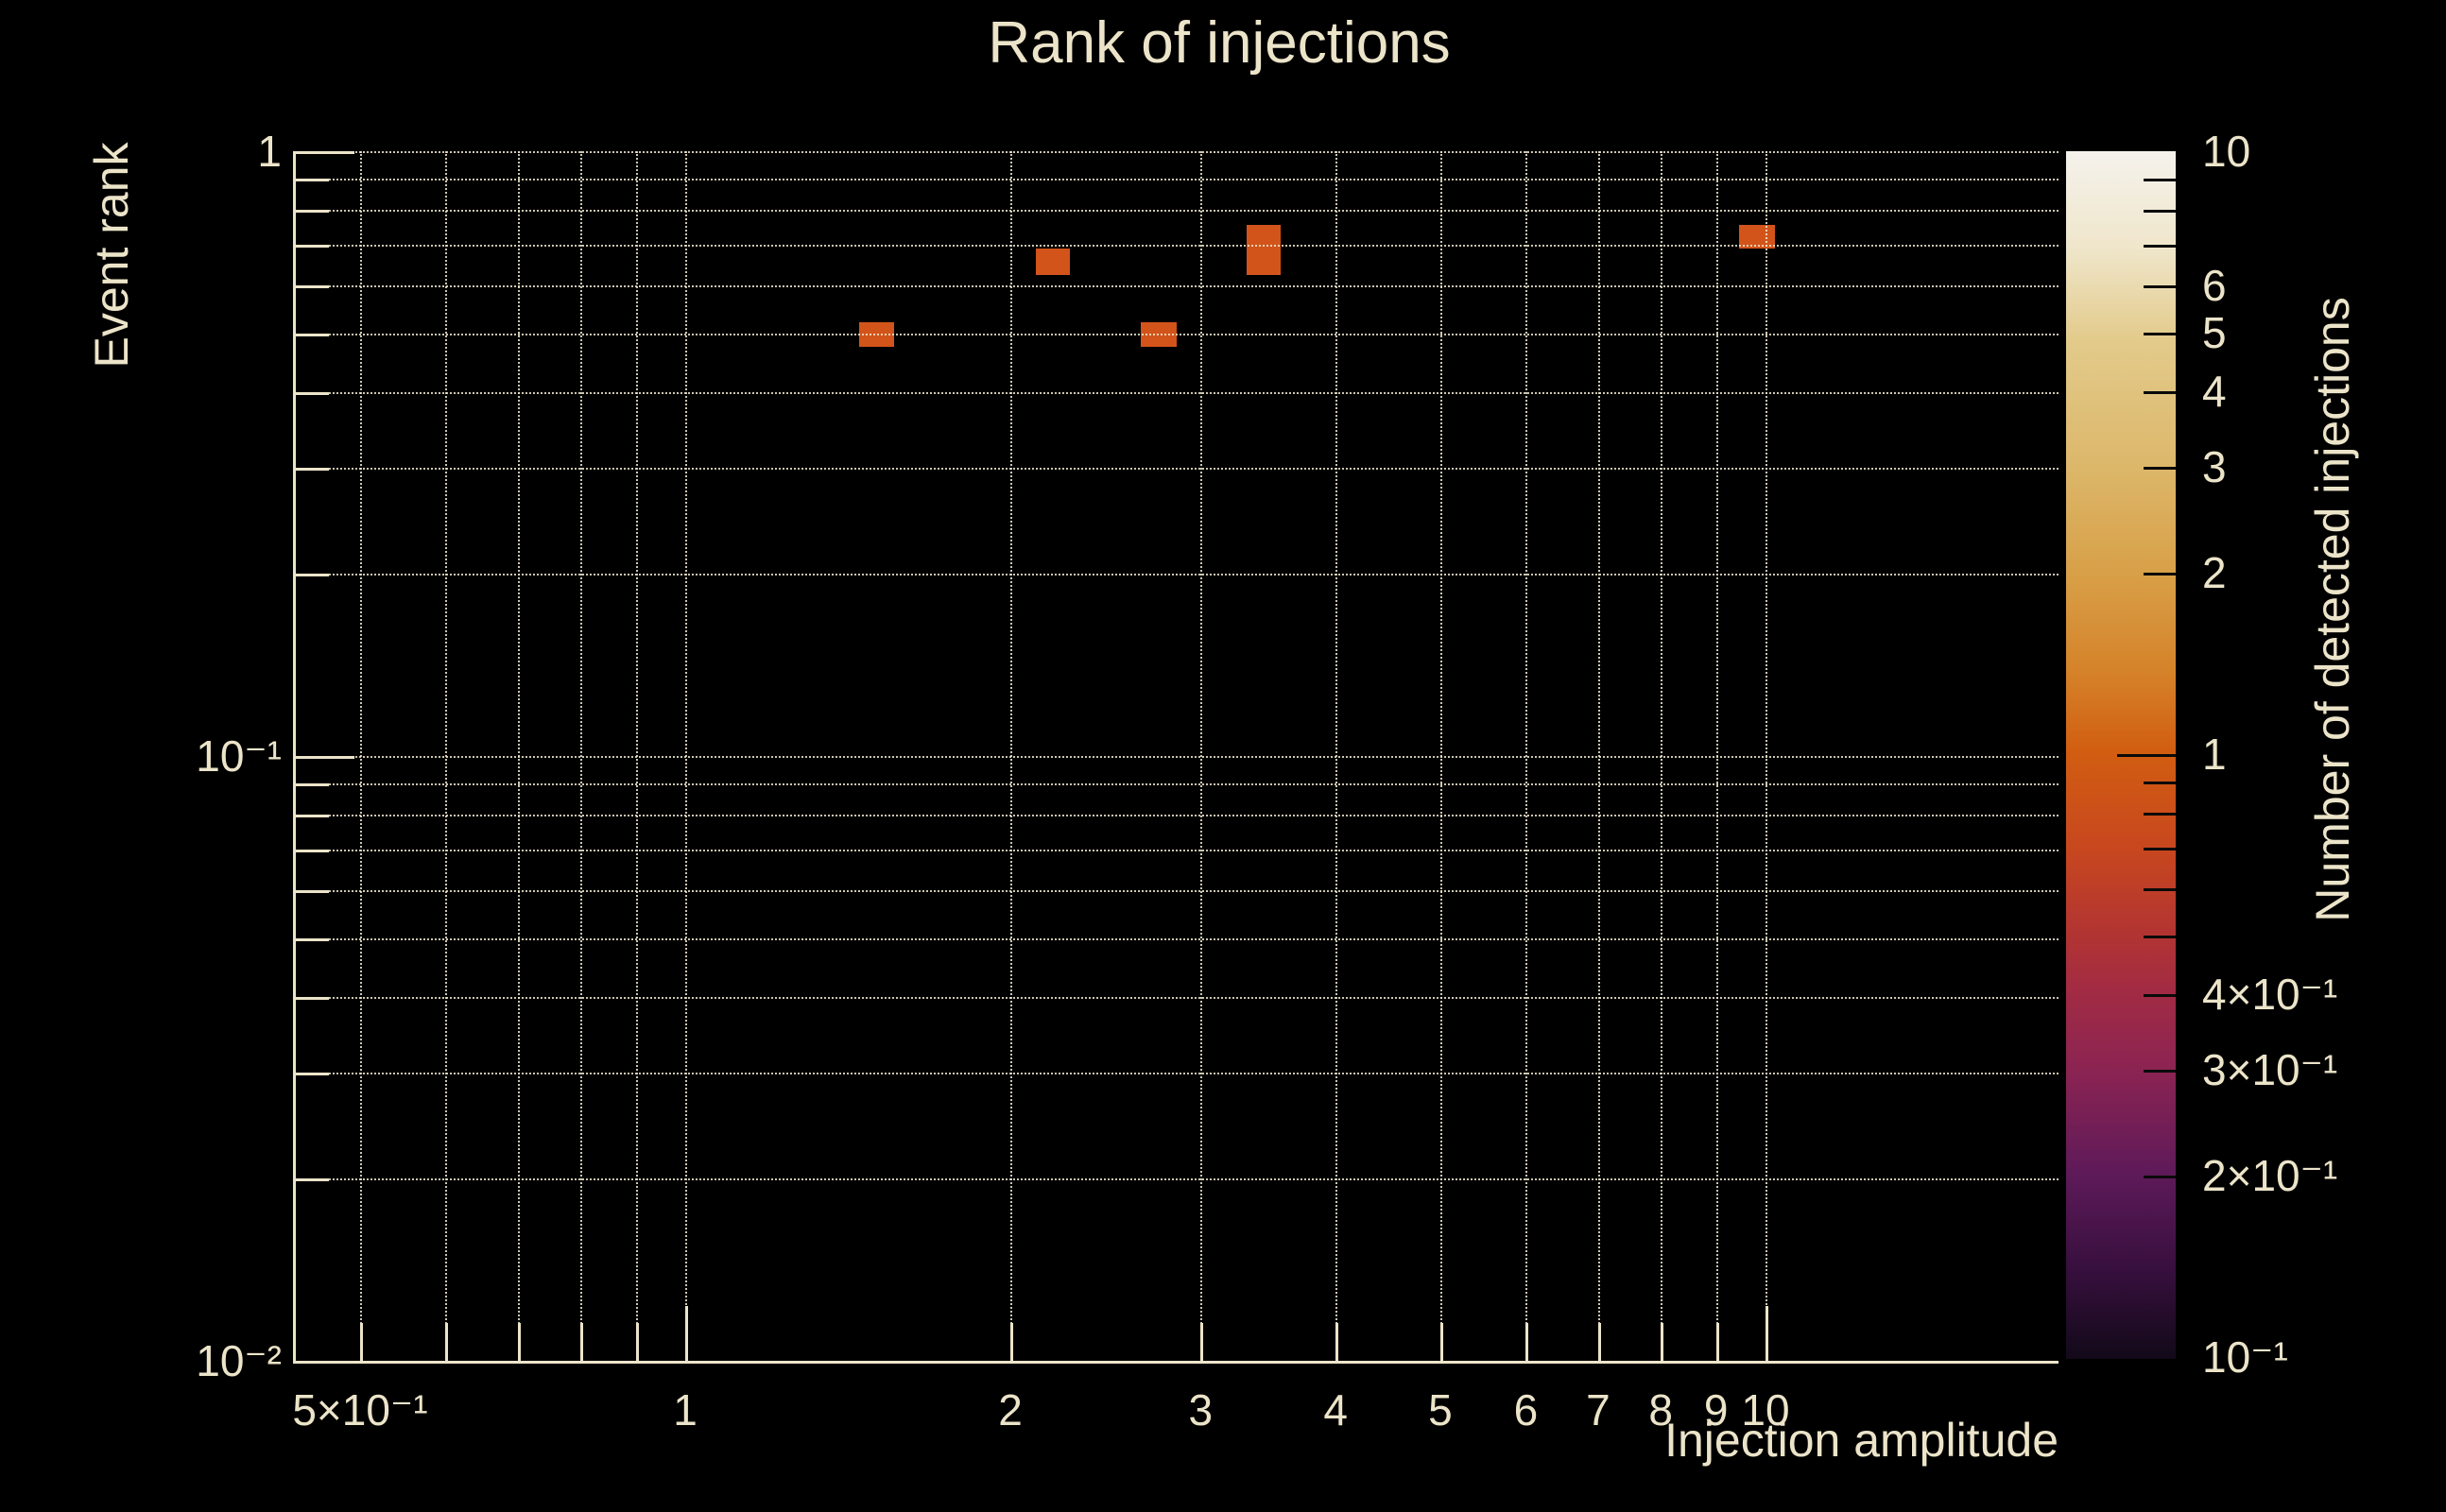 This screenshot has width=2446, height=1512. Describe the element at coordinates (2214, 572) in the screenshot. I see `colorbar-tick-label: 2` at that location.